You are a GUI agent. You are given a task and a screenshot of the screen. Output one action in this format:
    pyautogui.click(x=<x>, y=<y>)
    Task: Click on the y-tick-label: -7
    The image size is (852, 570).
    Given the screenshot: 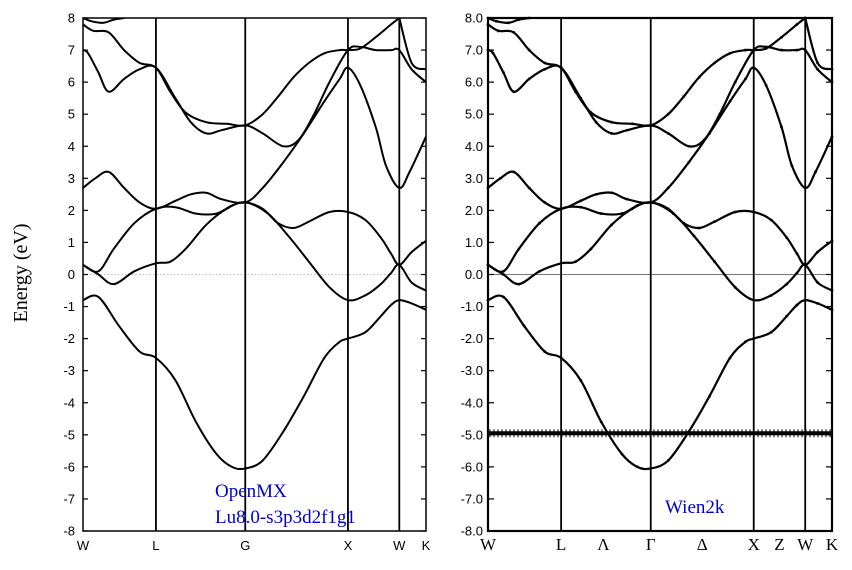 What is the action you would take?
    pyautogui.click(x=69, y=498)
    